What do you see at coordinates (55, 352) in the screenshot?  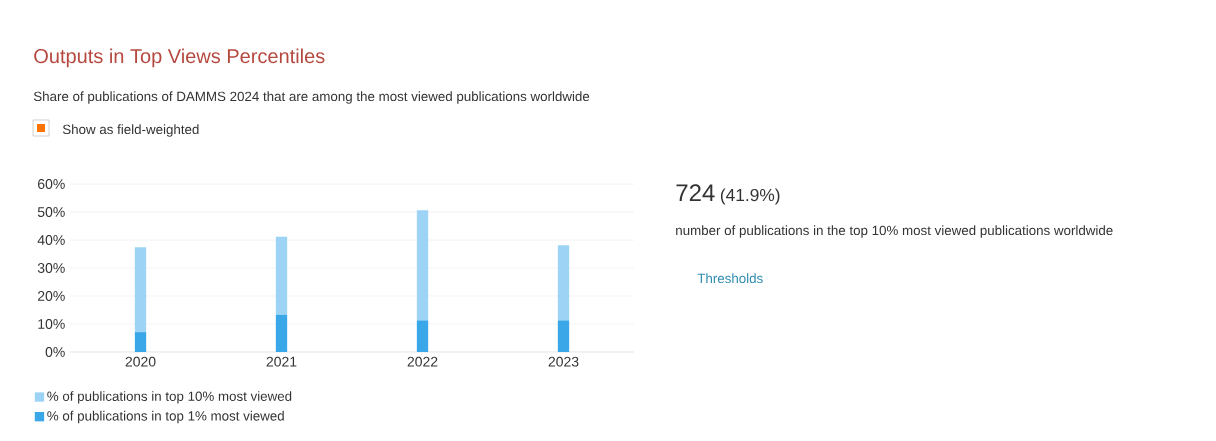 I see `y-tick-label: 0%` at bounding box center [55, 352].